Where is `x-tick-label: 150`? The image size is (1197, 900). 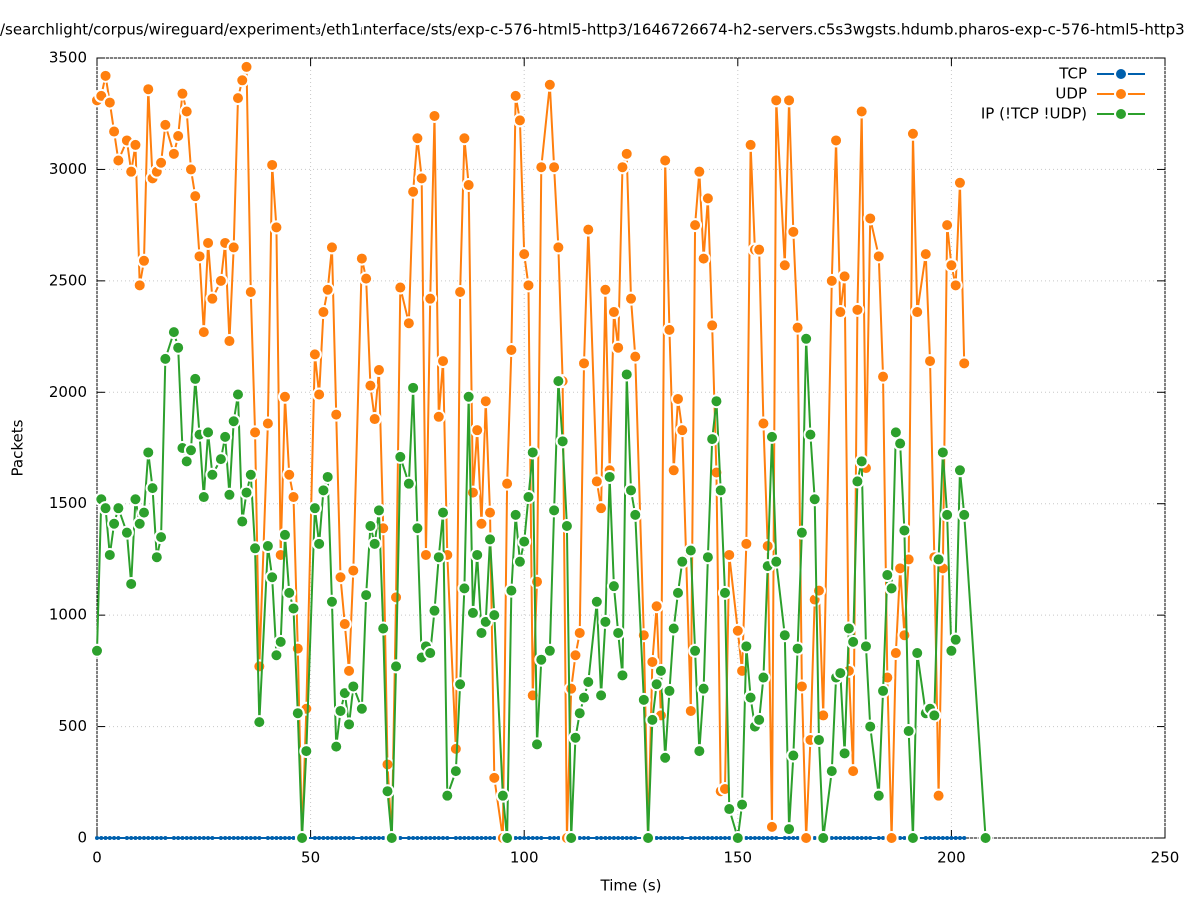
x-tick-label: 150 is located at coordinates (737, 858).